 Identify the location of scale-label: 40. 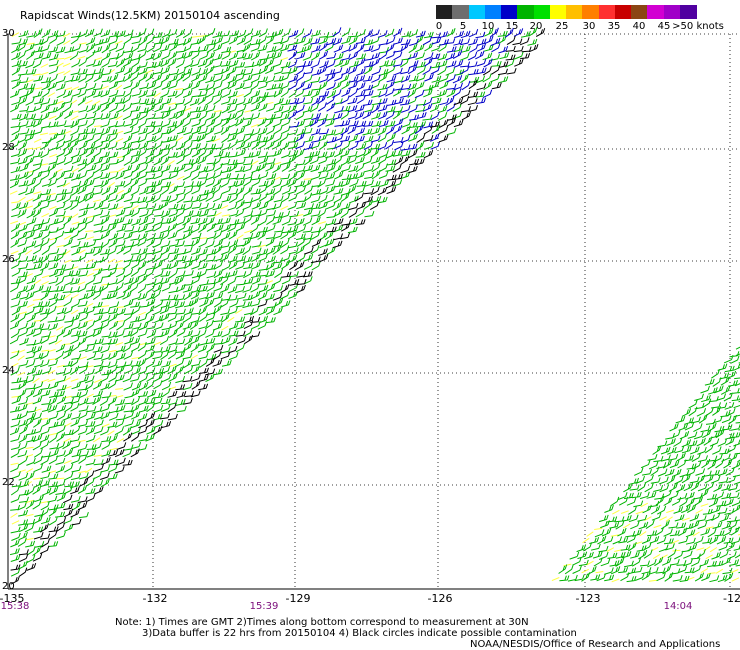
(639, 26).